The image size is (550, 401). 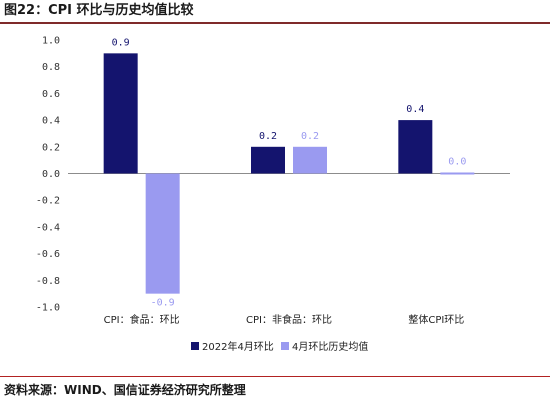 I want to click on bar-value-label: -0.9, so click(x=163, y=303).